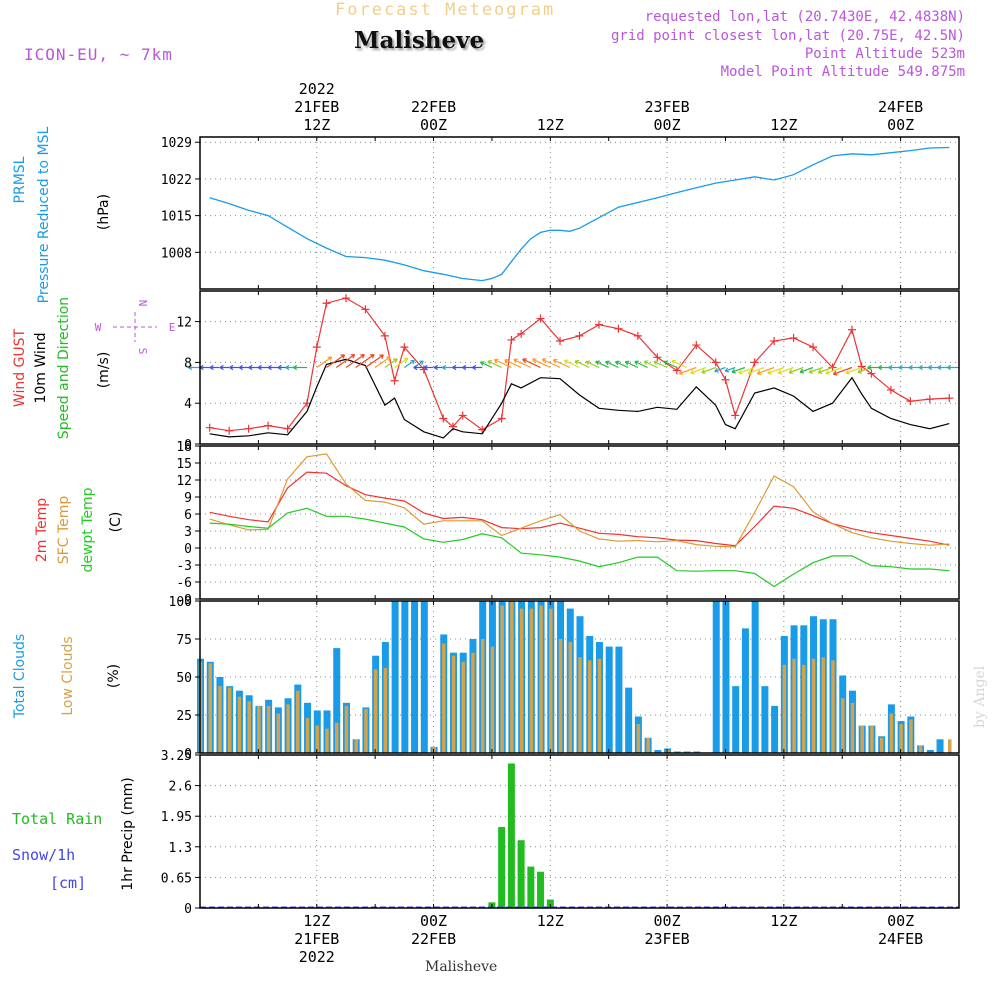 The width and height of the screenshot is (1000, 1000). I want to click on precip-unit: 1hr Precip (mm), so click(128, 833).